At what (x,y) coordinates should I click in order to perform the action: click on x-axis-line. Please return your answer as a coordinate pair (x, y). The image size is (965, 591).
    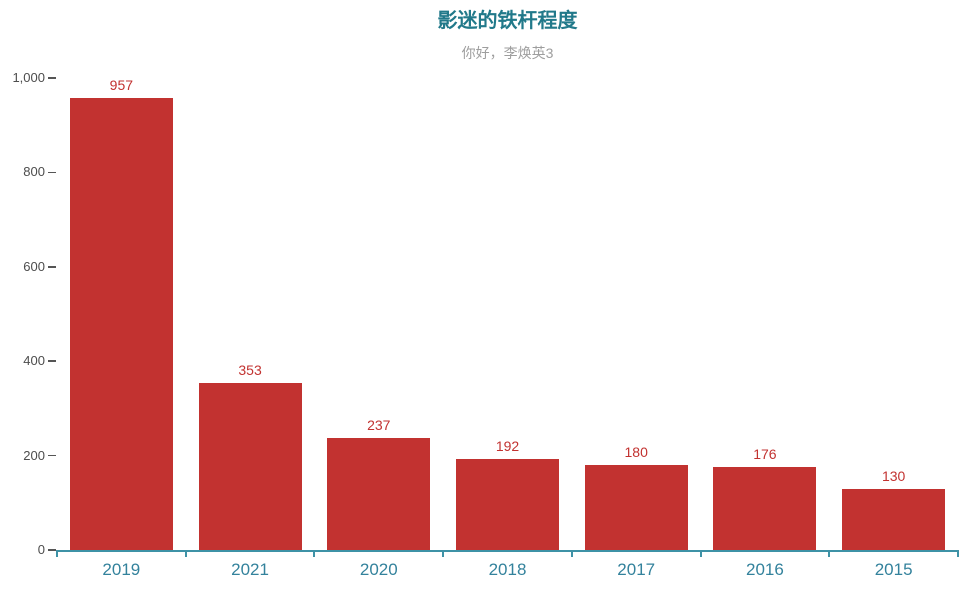
    Looking at the image, I should click on (507, 551).